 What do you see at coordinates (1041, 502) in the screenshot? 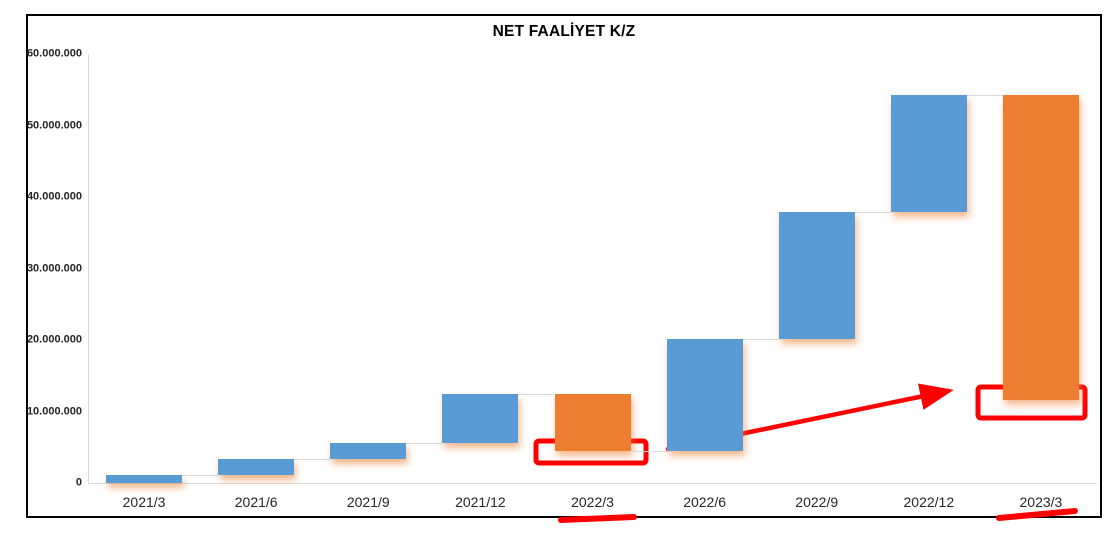
I see `x-axis-label-2023-3: 2023/3` at bounding box center [1041, 502].